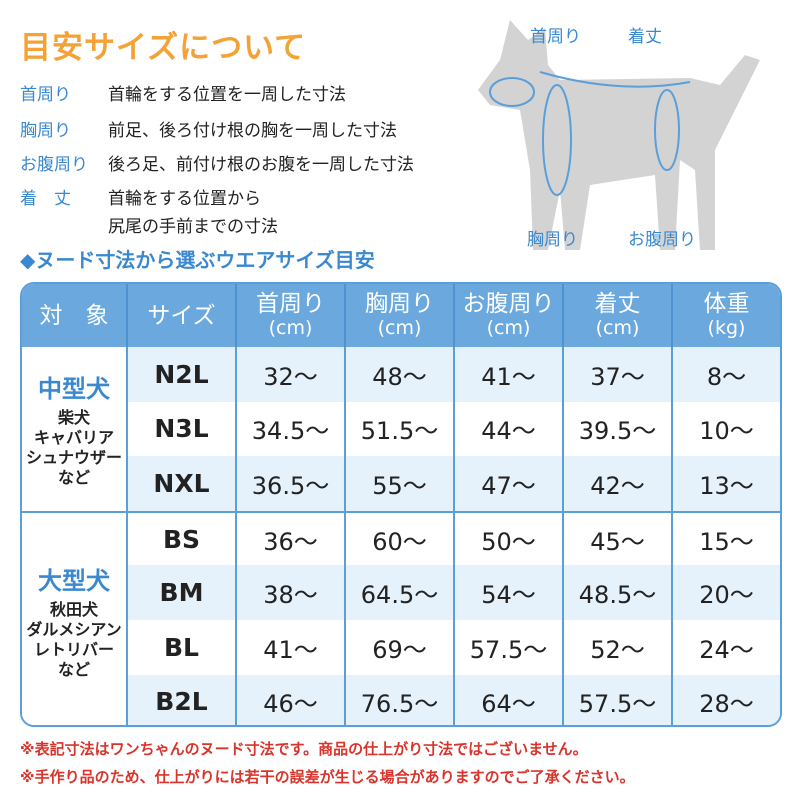 Image resolution: width=800 pixels, height=800 pixels. Describe the element at coordinates (74, 389) in the screenshot. I see `group-title: 中型犬` at that location.